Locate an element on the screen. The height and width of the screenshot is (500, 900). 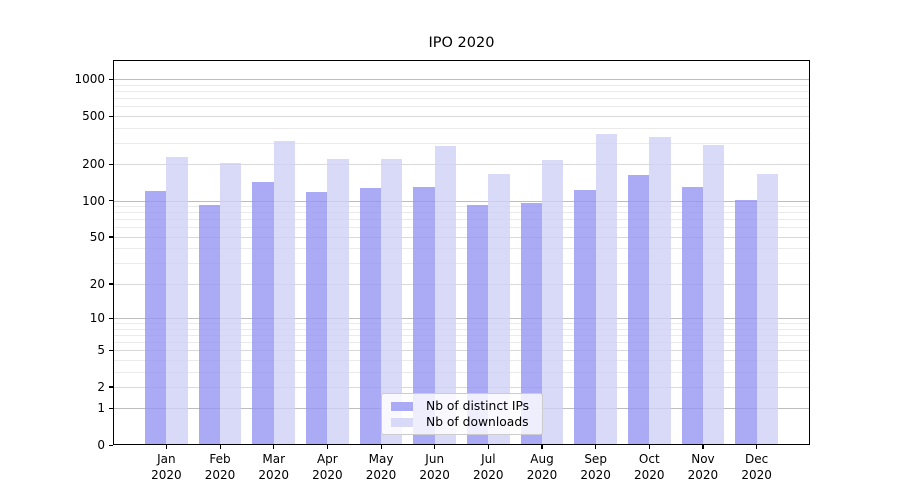
x-tick-label: Nov 2020 is located at coordinates (703, 467).